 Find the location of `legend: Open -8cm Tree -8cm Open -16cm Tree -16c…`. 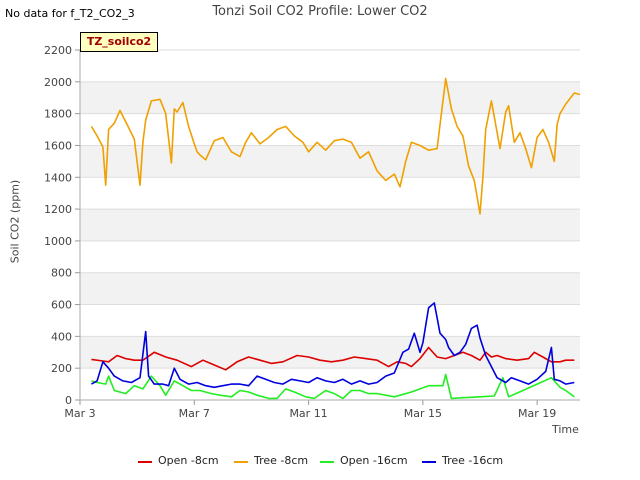

legend: Open -8cm Tree -8cm Open -16cm Tree -16c… is located at coordinates (320, 461).